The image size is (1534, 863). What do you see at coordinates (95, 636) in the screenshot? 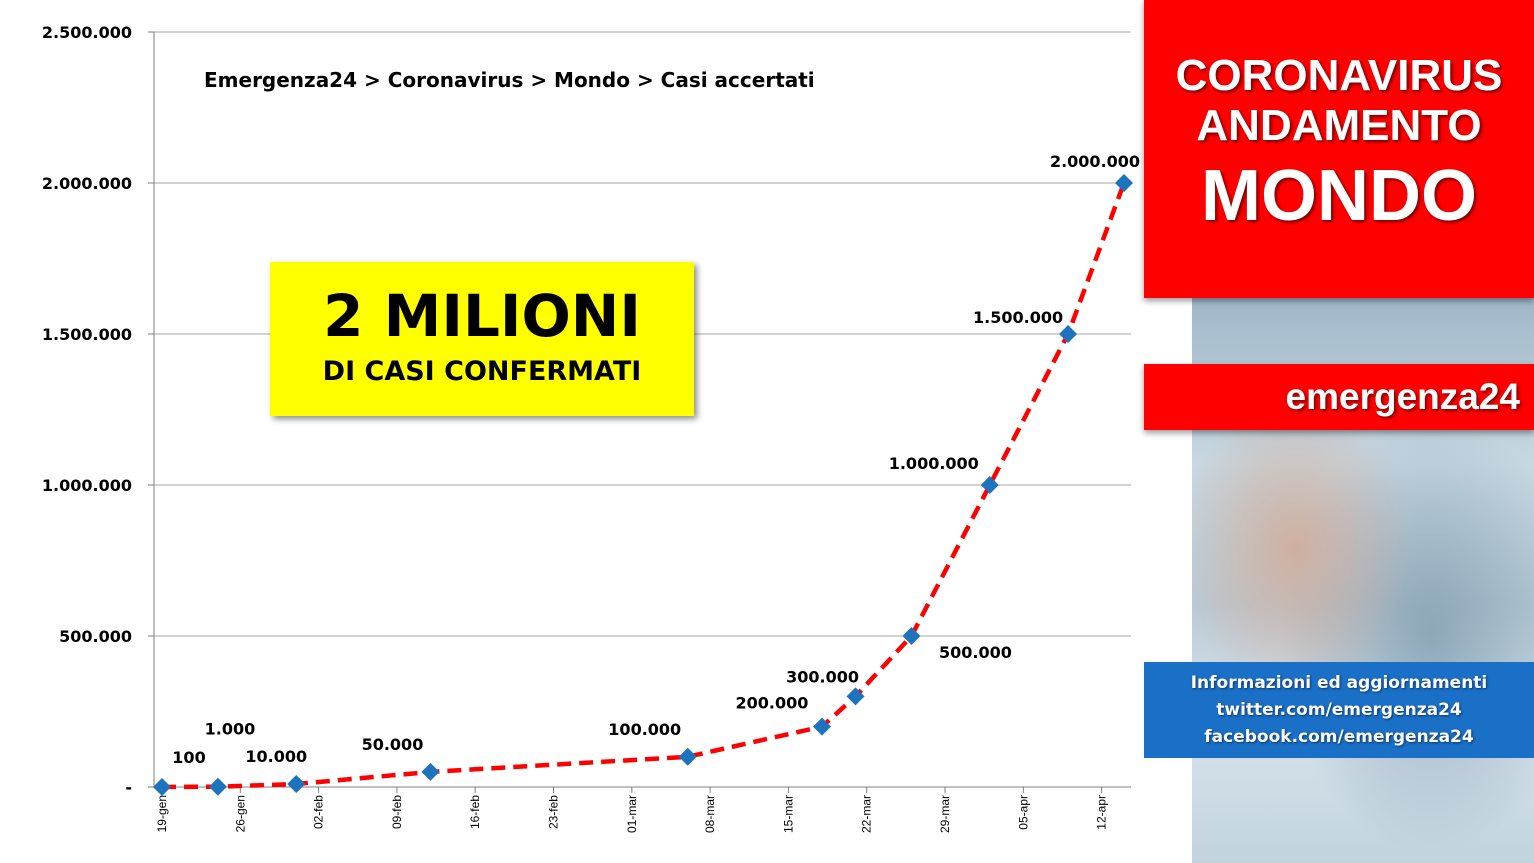
I see `y-tick-label: 500.000` at bounding box center [95, 636].